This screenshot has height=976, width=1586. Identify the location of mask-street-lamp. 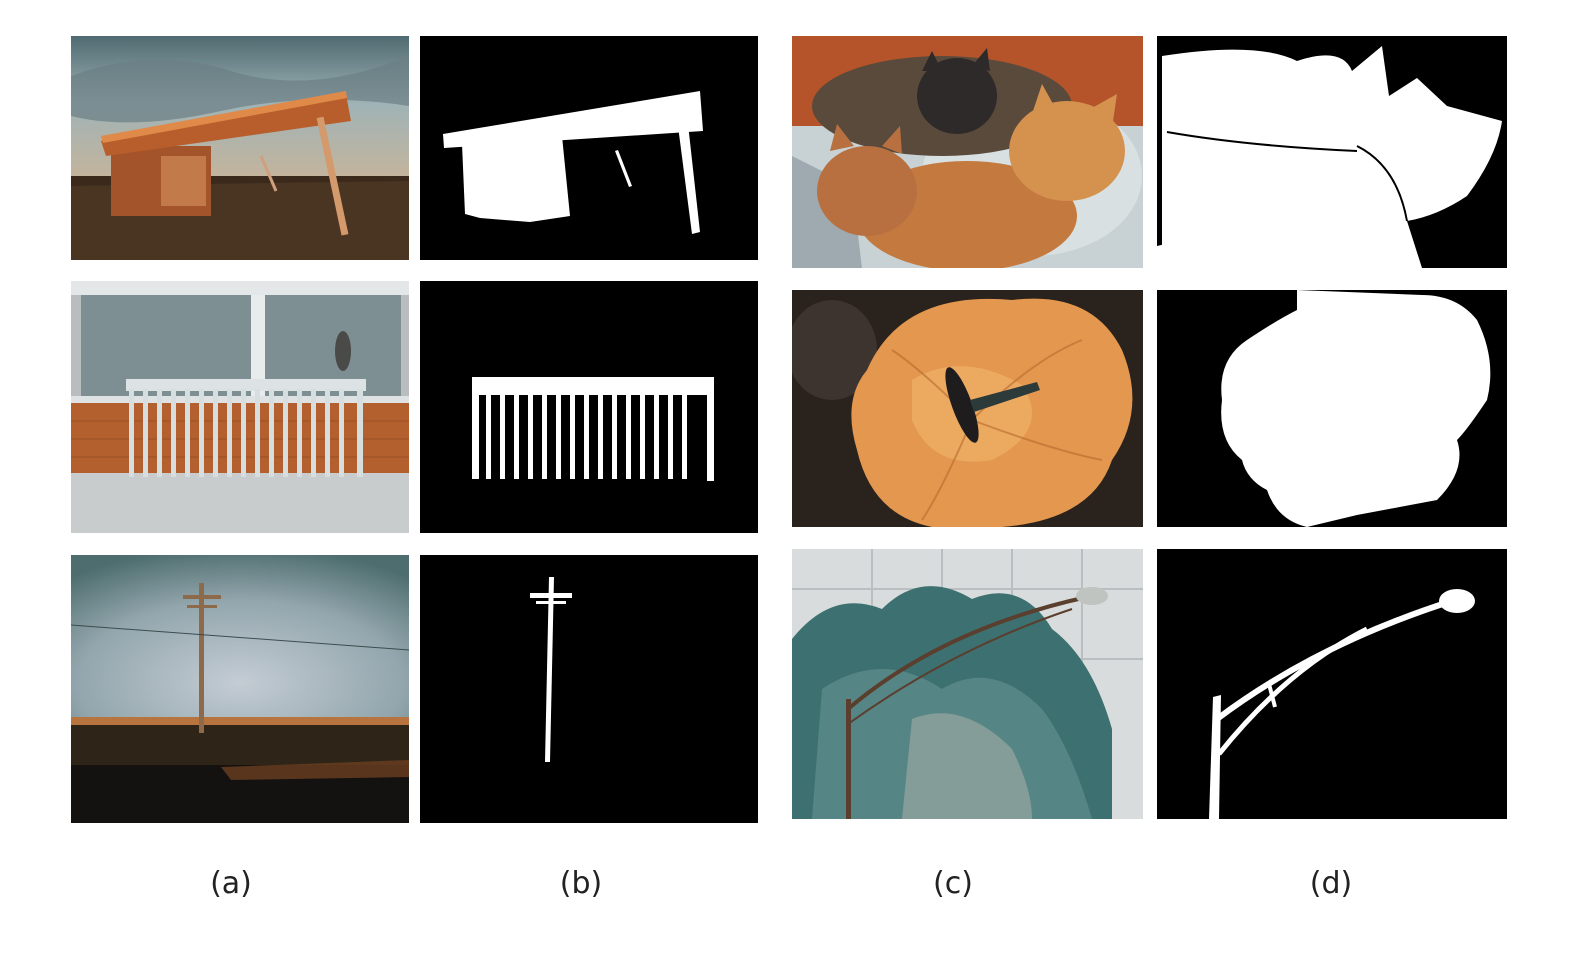
(1332, 684).